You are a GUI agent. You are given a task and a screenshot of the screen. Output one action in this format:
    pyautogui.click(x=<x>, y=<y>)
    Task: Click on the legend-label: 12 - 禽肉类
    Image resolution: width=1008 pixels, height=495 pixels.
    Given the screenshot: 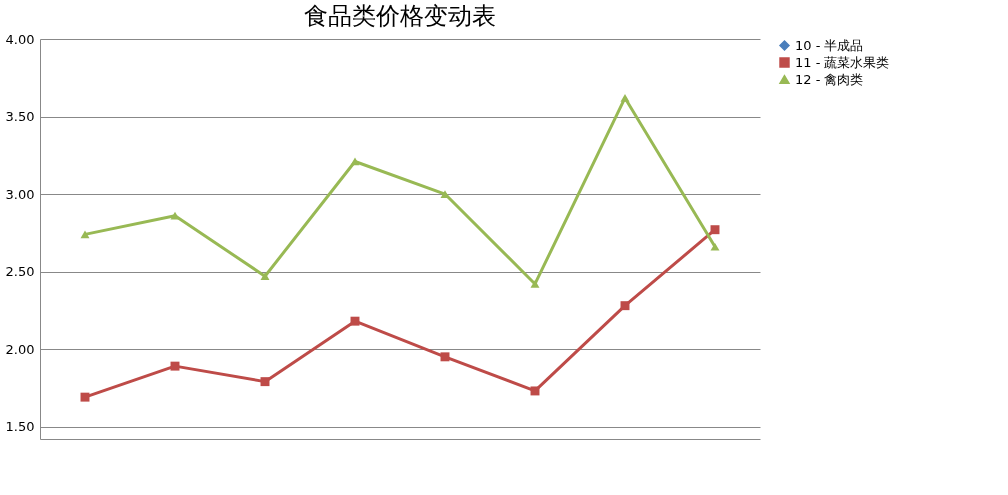 What is the action you would take?
    pyautogui.click(x=829, y=79)
    